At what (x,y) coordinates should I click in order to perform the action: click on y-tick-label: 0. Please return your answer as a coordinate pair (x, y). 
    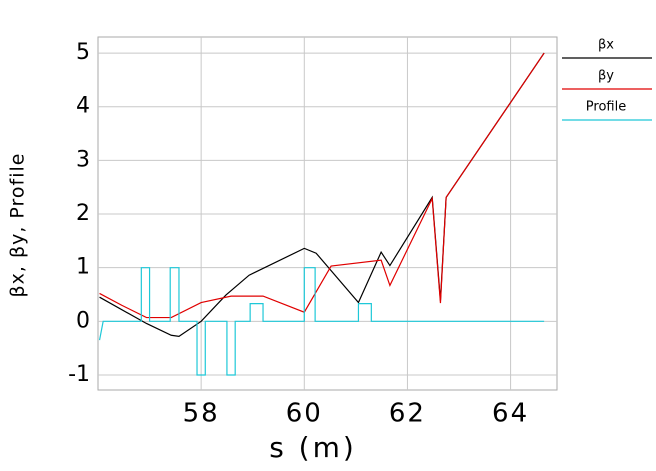
    Looking at the image, I should click on (83, 320).